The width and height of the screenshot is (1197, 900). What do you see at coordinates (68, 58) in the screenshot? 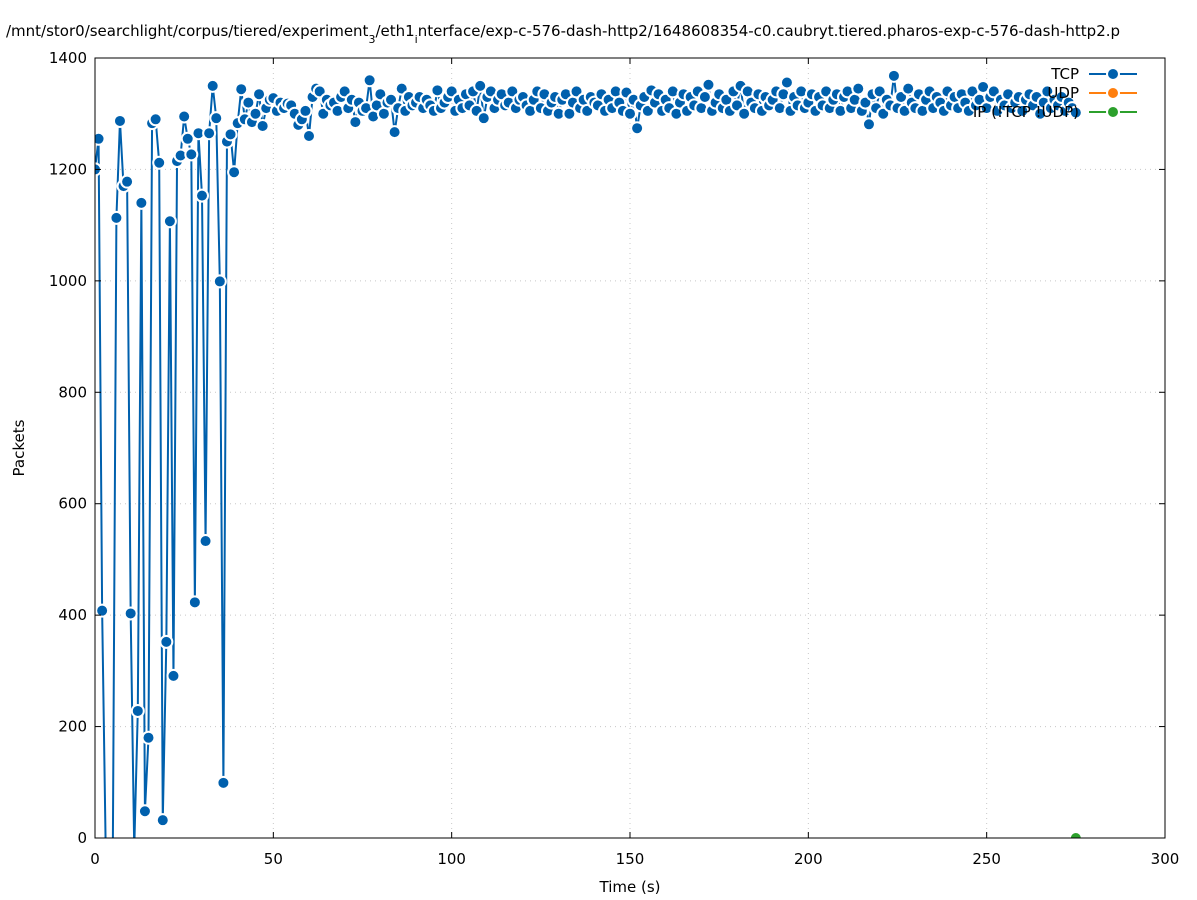
I see `y-tick-label: 1400` at bounding box center [68, 58].